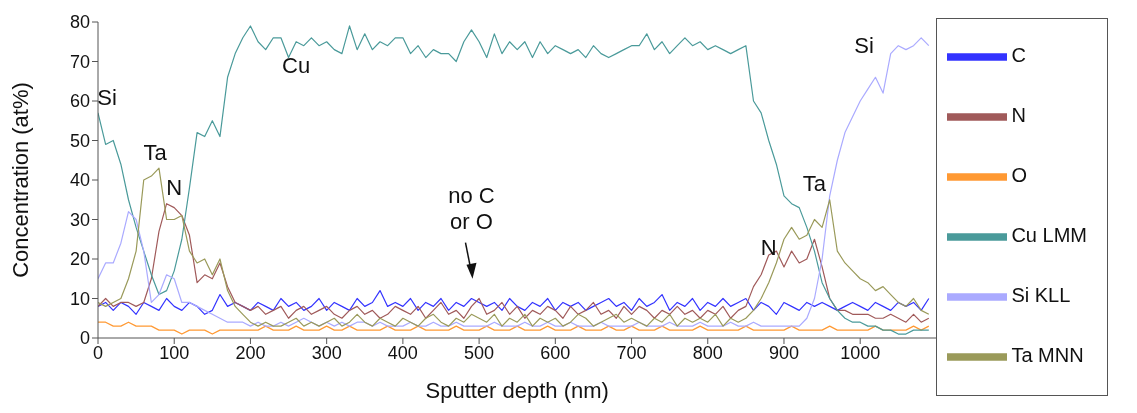  Describe the element at coordinates (783, 352) in the screenshot. I see `x-tick-label: 900` at that location.